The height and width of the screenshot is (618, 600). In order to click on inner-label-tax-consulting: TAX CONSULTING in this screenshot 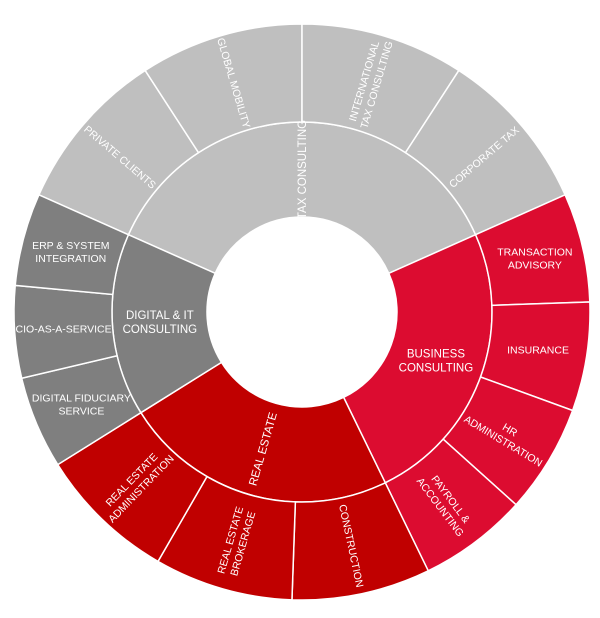, I will do `click(303, 169)`.